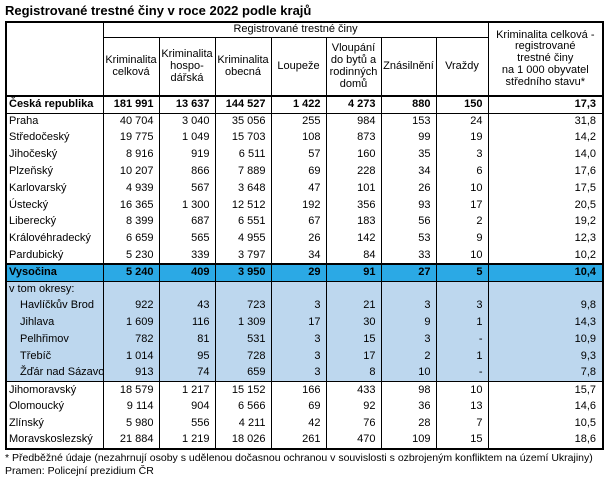 The image size is (608, 480). I want to click on region-name-cell: Jihočeský, so click(54, 155).